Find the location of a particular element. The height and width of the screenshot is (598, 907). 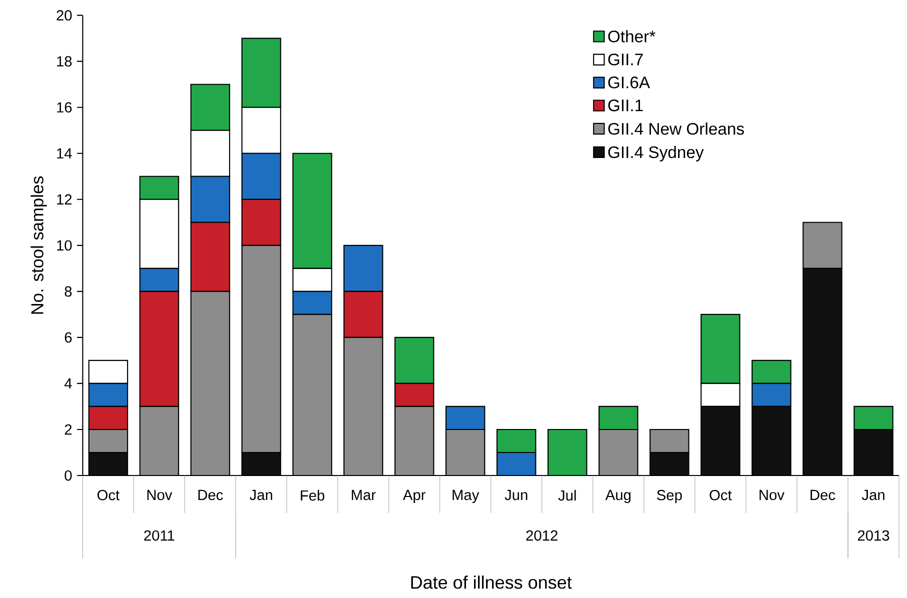

text: 2011 is located at coordinates (159, 535).